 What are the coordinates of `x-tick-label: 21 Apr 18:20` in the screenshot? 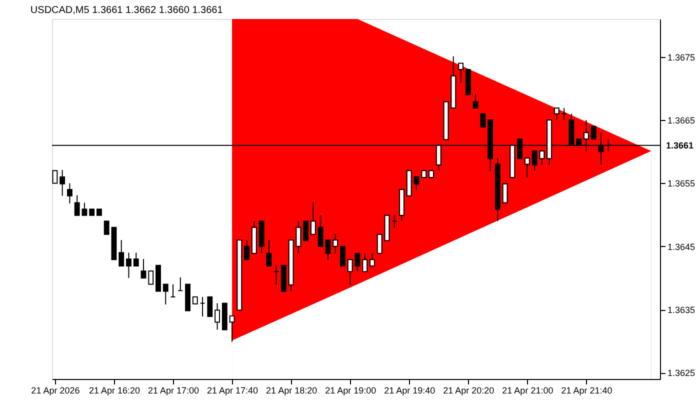 It's located at (292, 391).